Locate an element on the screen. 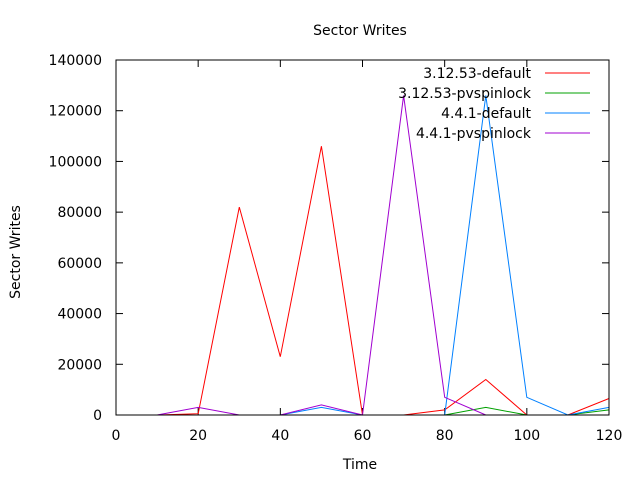  x-axis-label: Time is located at coordinates (359, 465).